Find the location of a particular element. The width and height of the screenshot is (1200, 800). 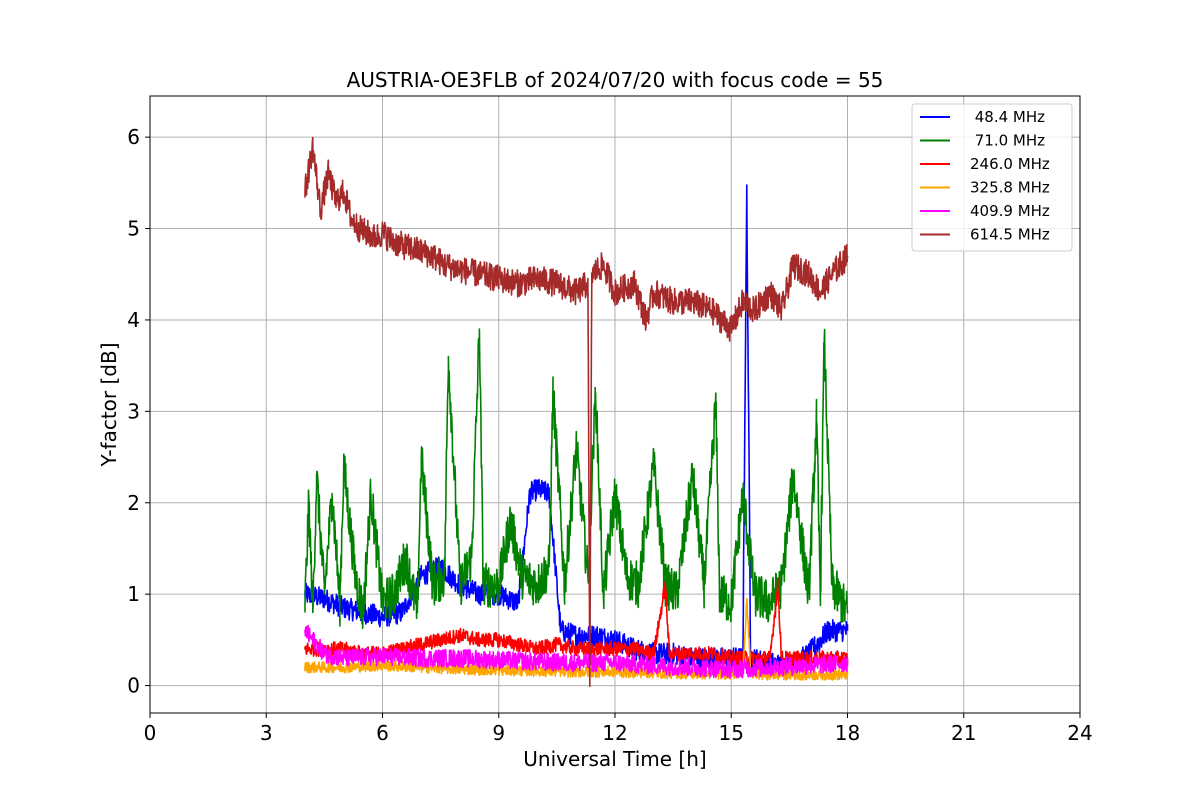

x-tick-label: 15 is located at coordinates (731, 733).